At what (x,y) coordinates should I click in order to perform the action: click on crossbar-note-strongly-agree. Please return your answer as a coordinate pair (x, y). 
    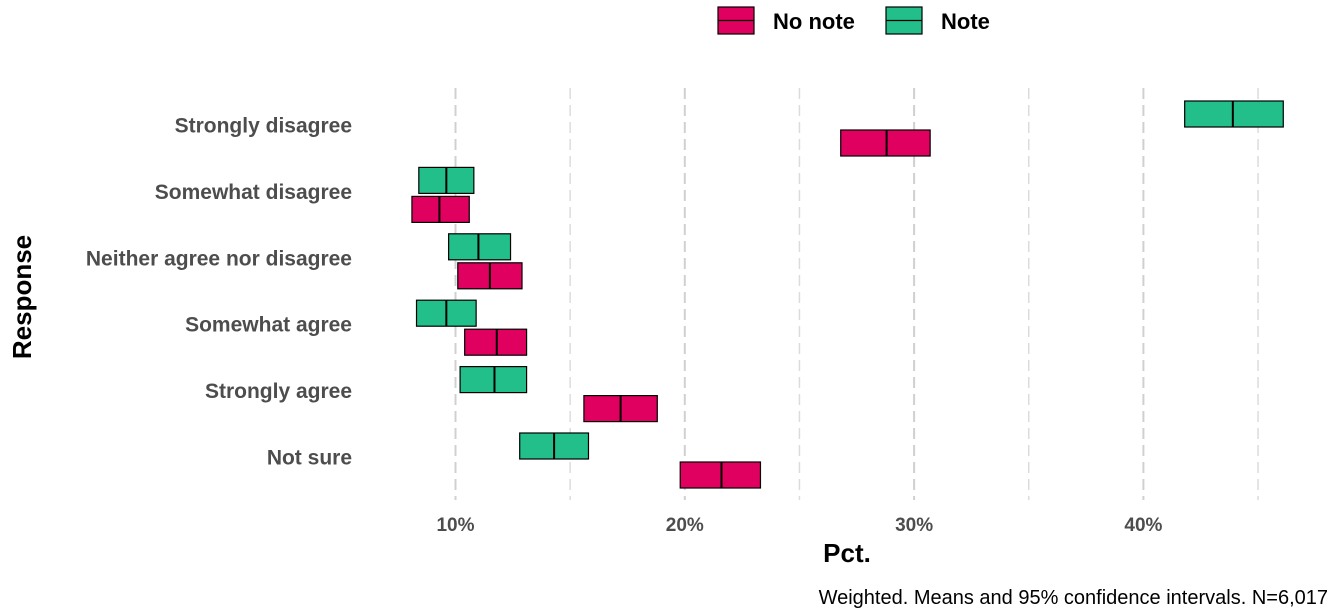
    Looking at the image, I should click on (493, 380).